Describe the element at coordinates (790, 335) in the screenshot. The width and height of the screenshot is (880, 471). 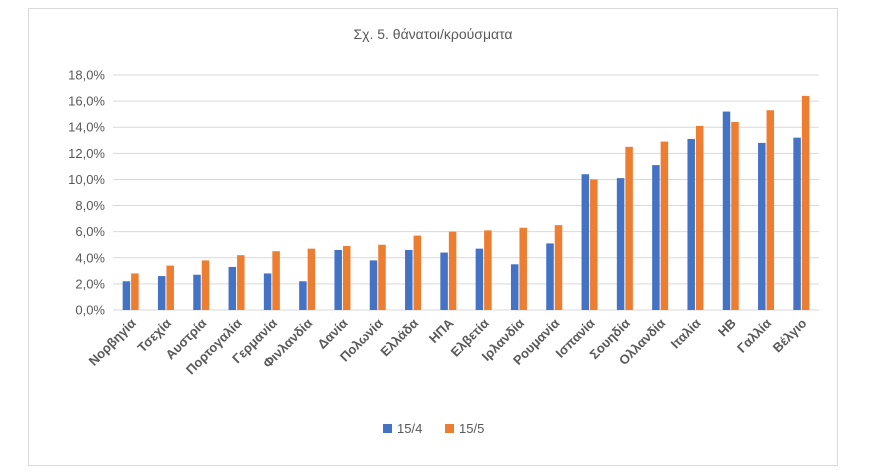
I see `x-tick-label: Βέλγιο` at that location.